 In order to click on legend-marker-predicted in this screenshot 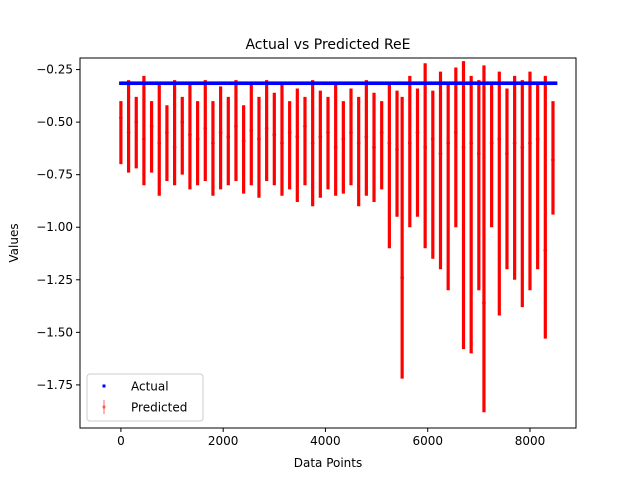, I will do `click(104, 407)`.